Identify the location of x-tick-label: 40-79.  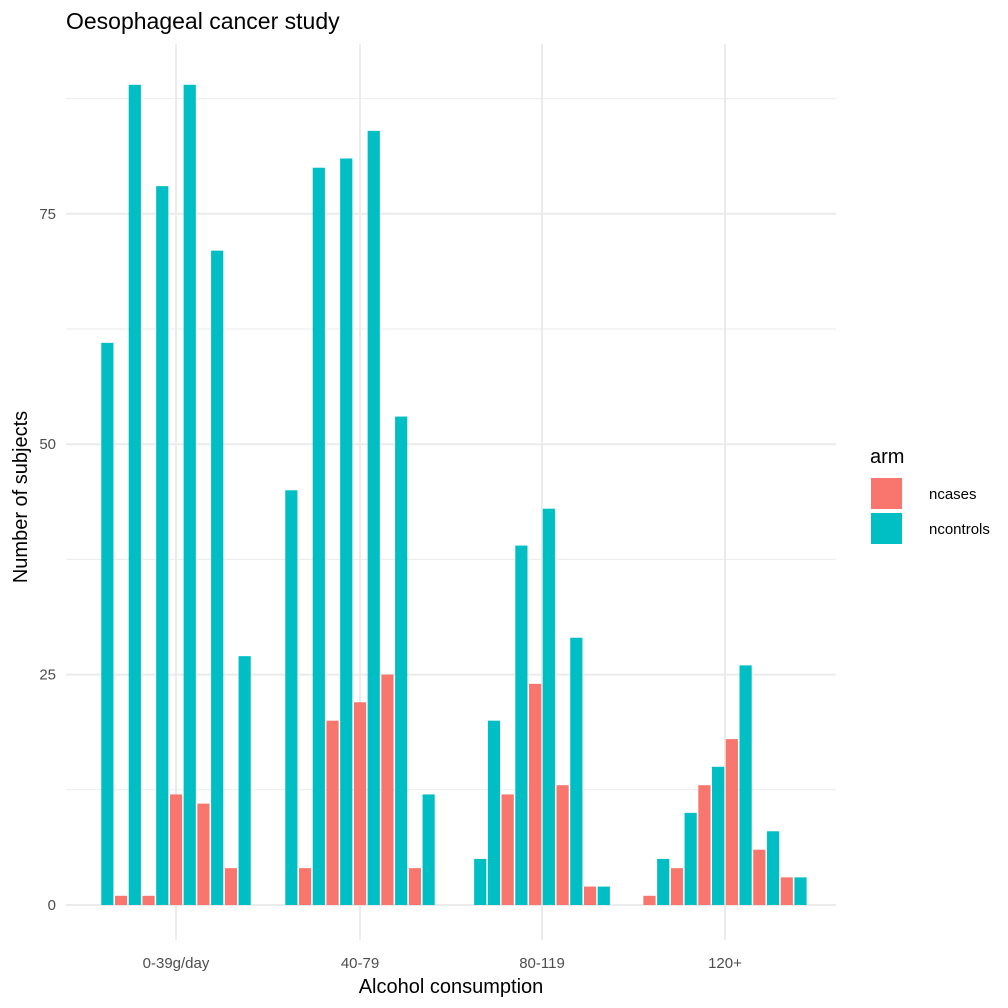
(360, 963).